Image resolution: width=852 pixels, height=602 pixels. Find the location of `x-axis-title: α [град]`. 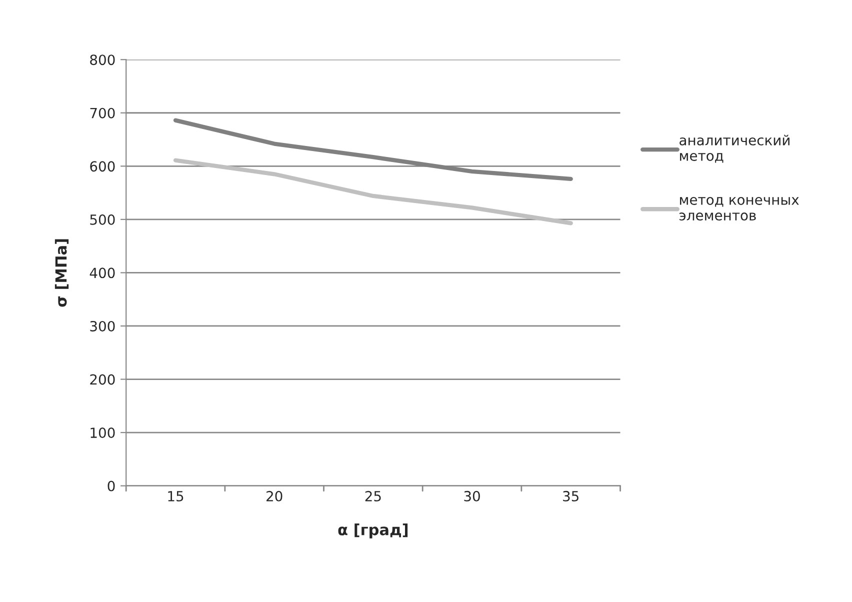

x-axis-title: α [град] is located at coordinates (373, 531).